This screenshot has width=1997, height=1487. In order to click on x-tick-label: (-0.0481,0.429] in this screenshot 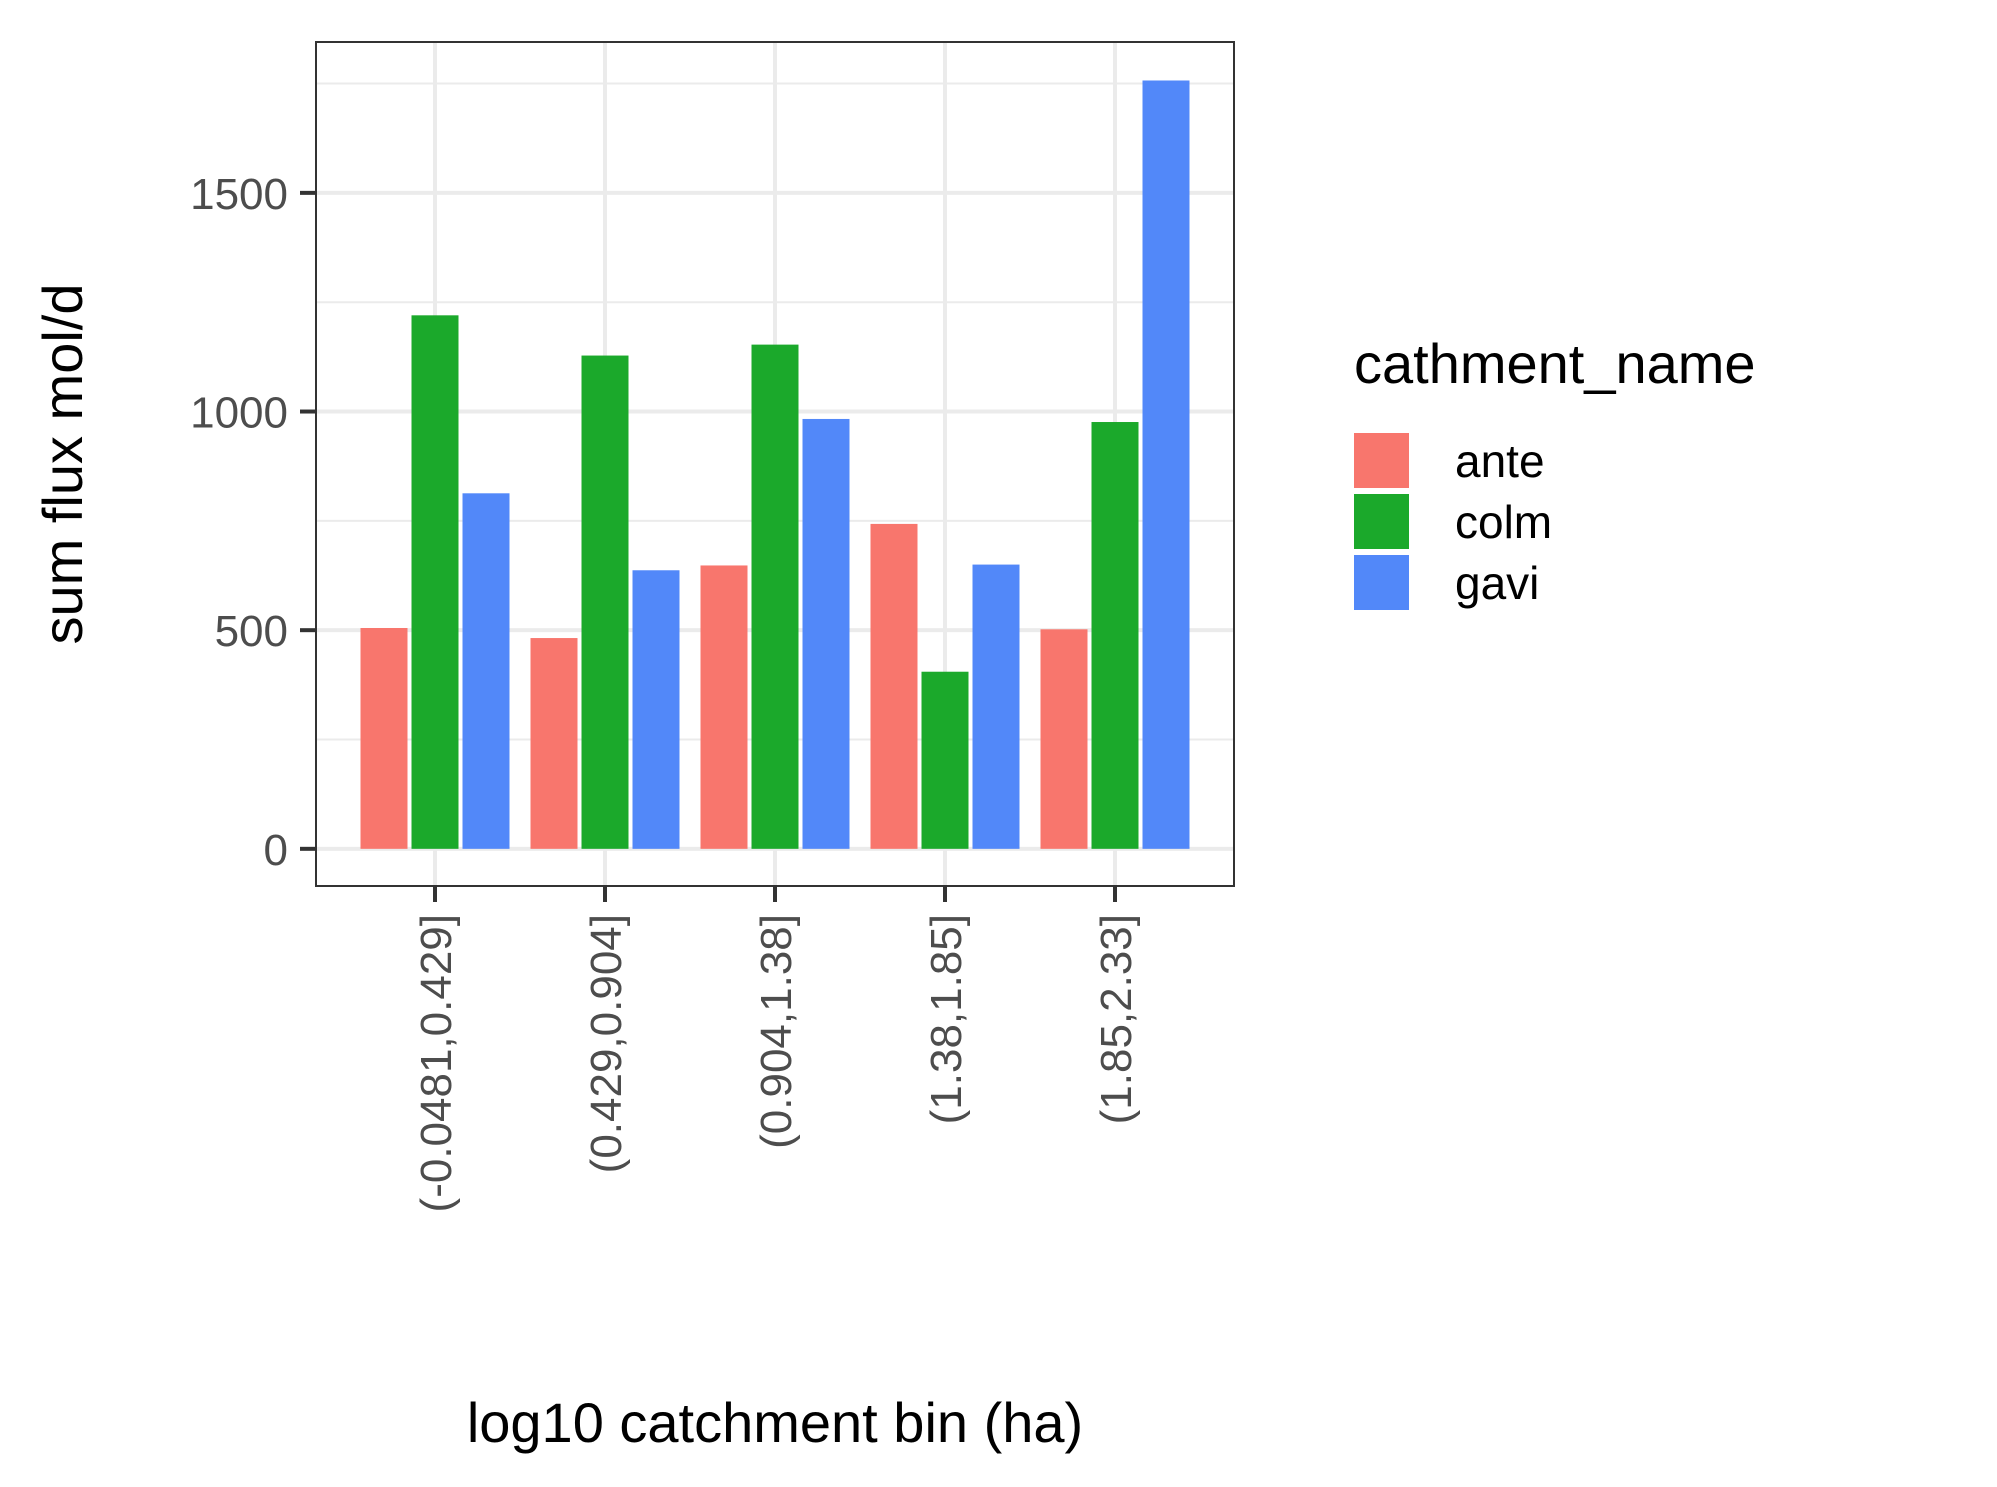, I will do `click(436, 1063)`.